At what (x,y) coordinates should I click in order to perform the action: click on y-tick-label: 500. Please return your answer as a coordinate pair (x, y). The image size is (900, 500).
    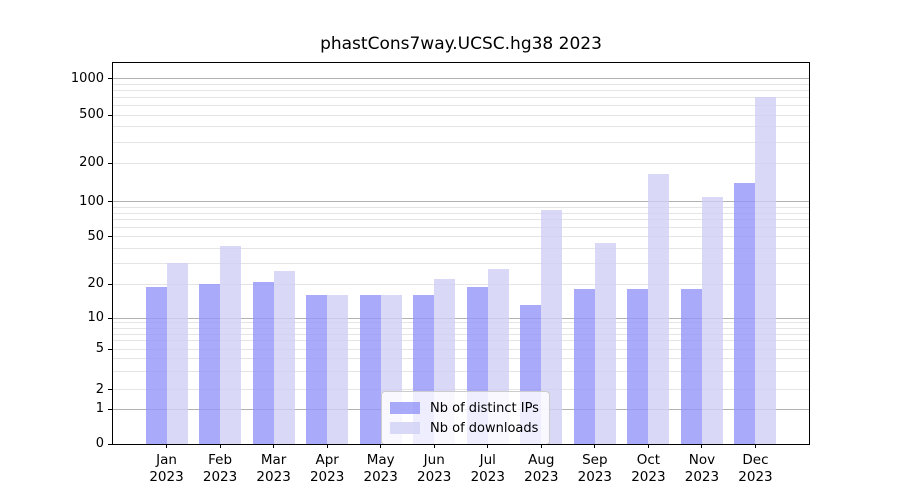
    Looking at the image, I should click on (91, 115).